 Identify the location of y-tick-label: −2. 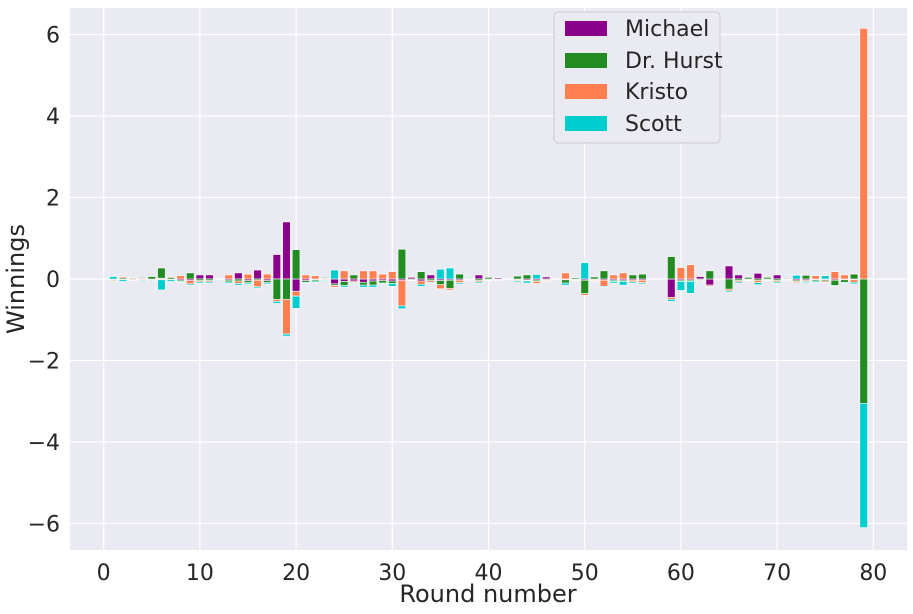
(44, 362).